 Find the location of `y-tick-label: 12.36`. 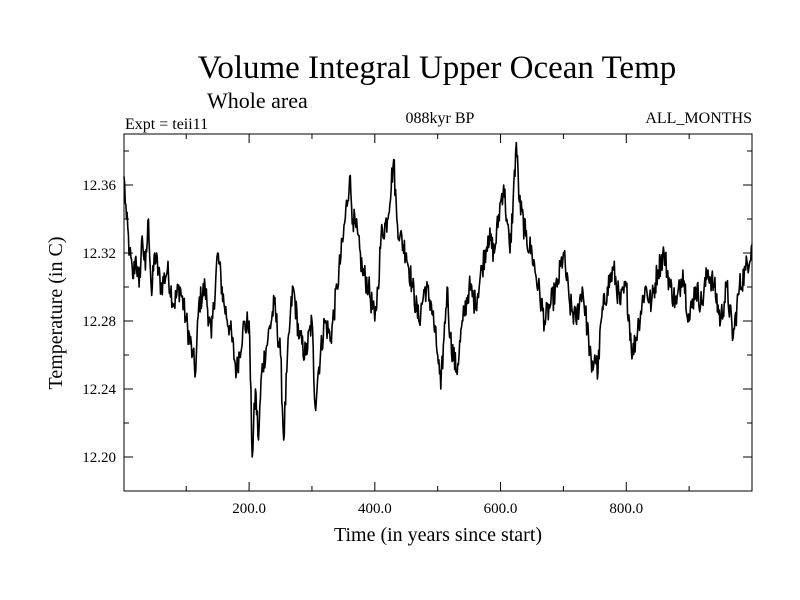

y-tick-label: 12.36 is located at coordinates (99, 186).